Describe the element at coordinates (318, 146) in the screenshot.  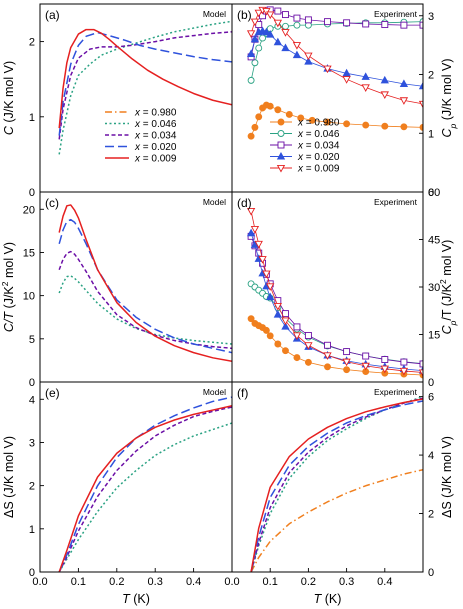
I see `legend-label-x0034: x = 0.034` at that location.